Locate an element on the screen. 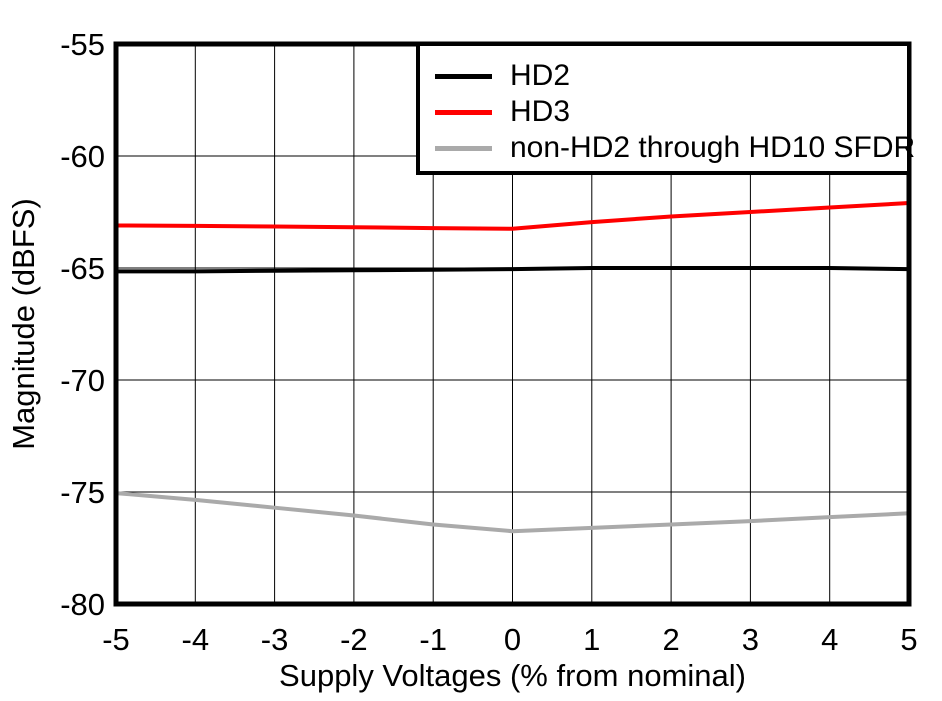 This screenshot has width=942, height=701. y-tick-label--55: -55 is located at coordinates (82, 44).